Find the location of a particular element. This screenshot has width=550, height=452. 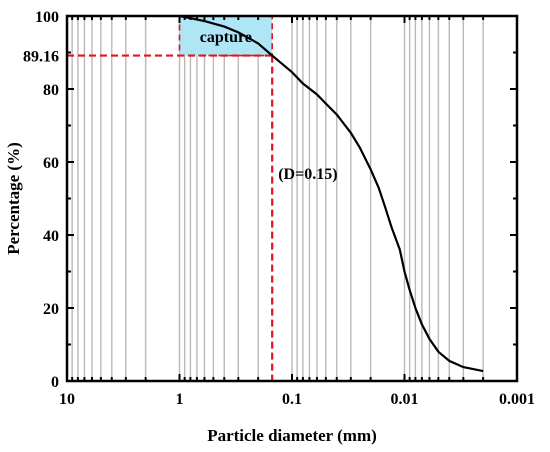

x-tick-labels: 10 1 0.1 0.01 0.001 is located at coordinates (297, 399).